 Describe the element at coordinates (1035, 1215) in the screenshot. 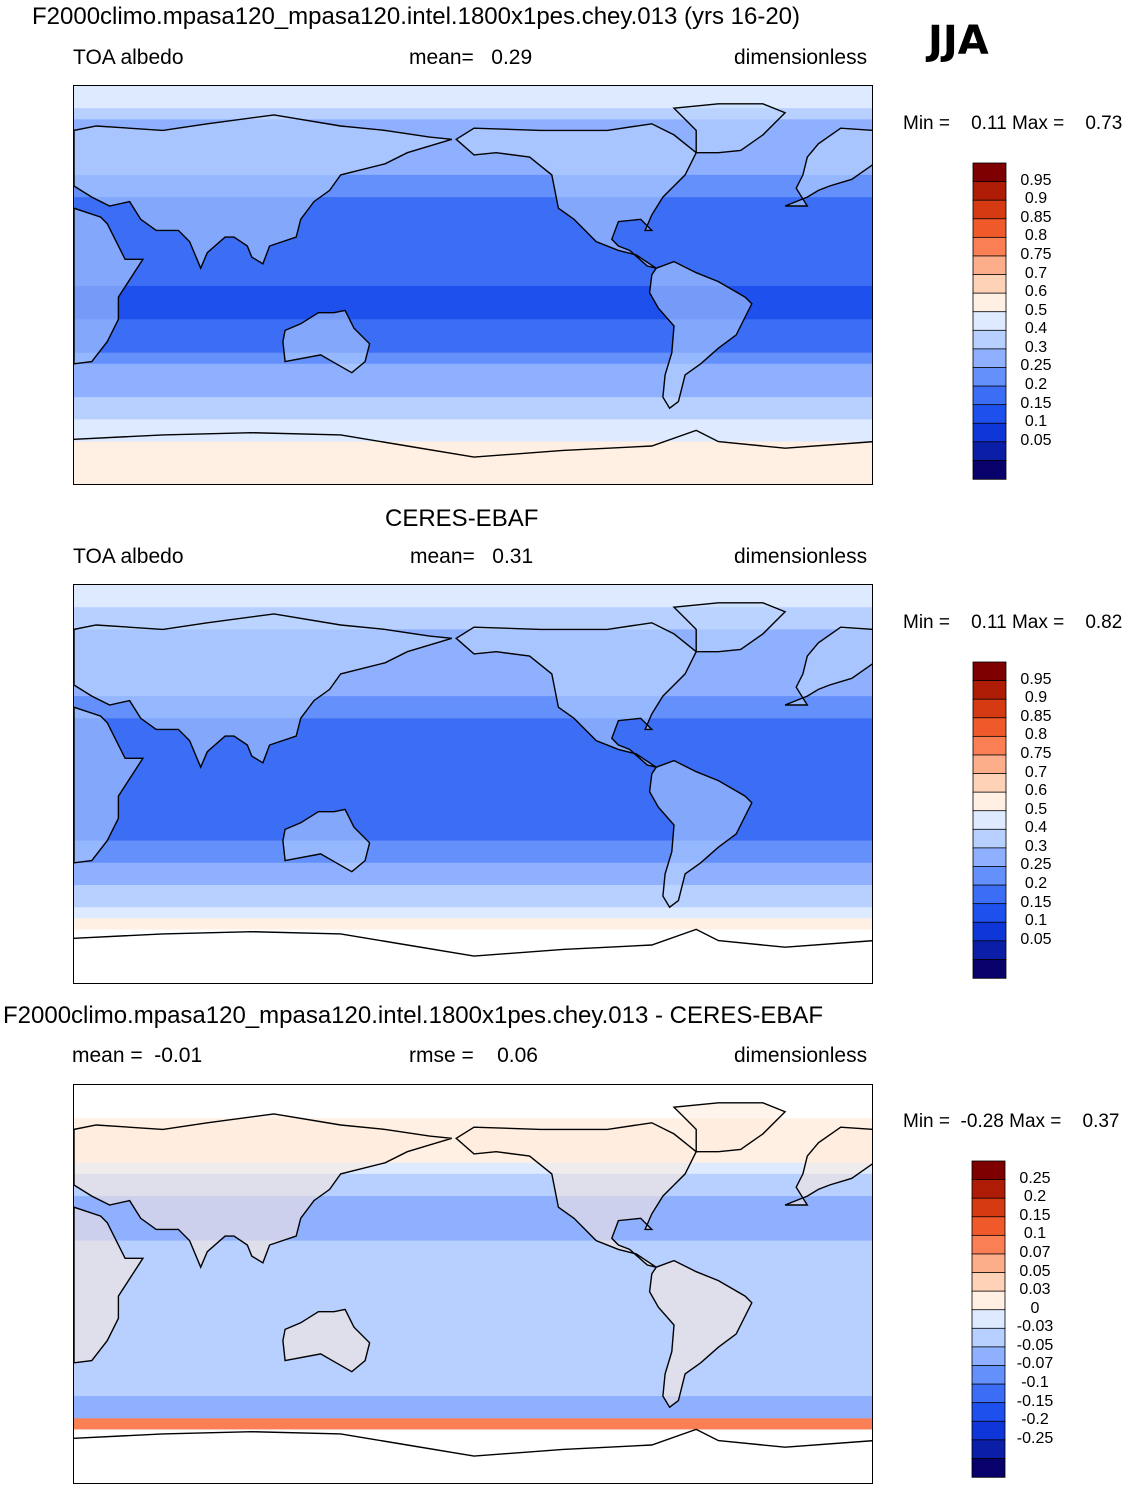

I see `colorbar-tick-label: 0.15` at that location.